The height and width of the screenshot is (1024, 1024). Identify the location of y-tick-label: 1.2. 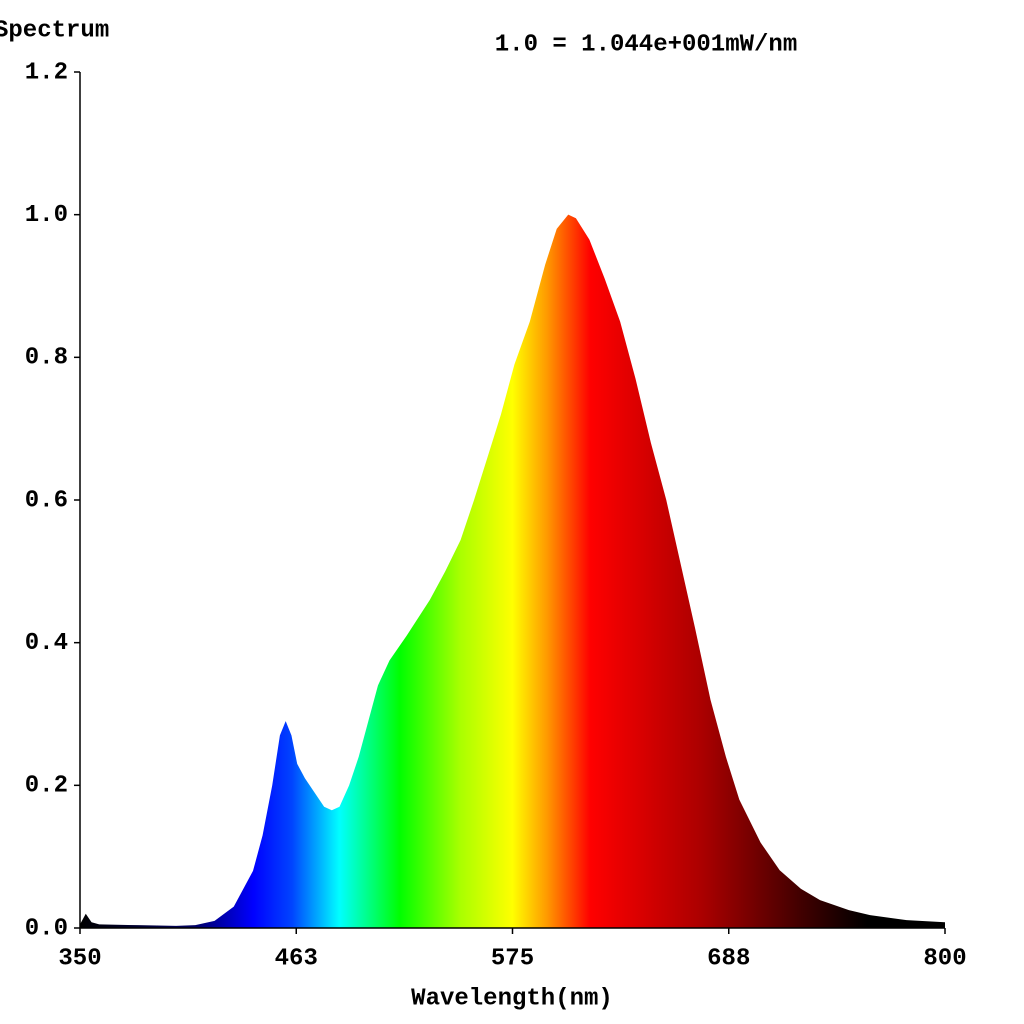
(46, 72).